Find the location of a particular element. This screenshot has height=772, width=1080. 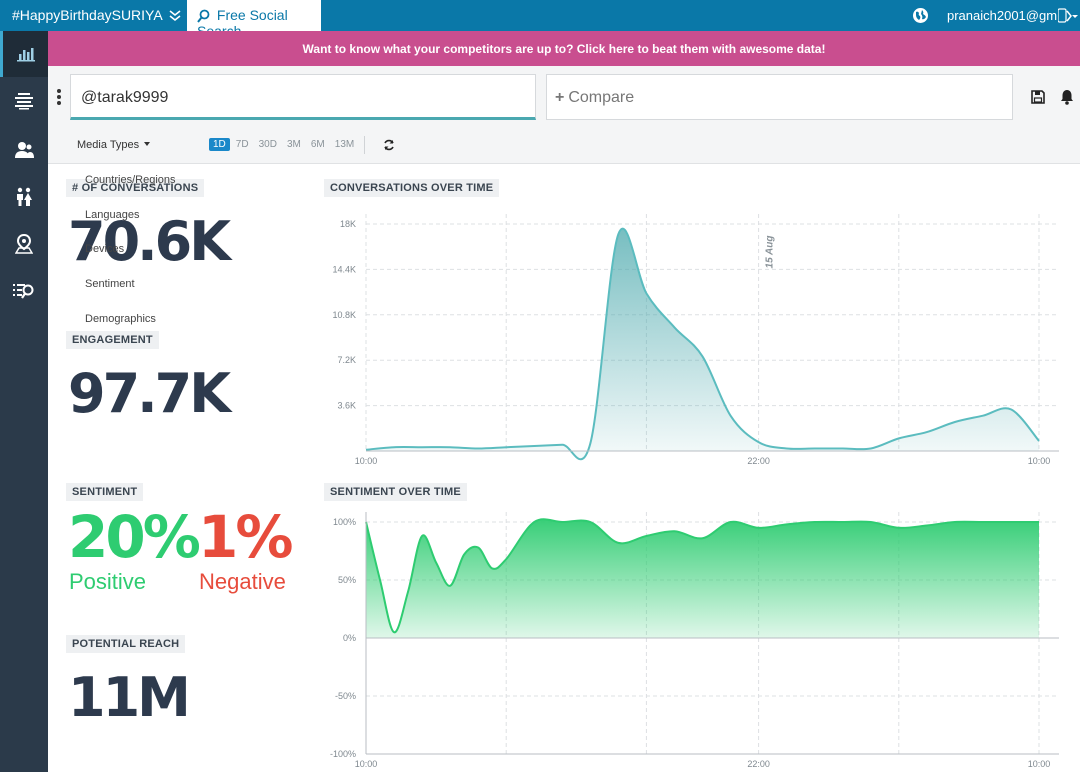

dropdown-item-devices: Devices is located at coordinates (105, 249).